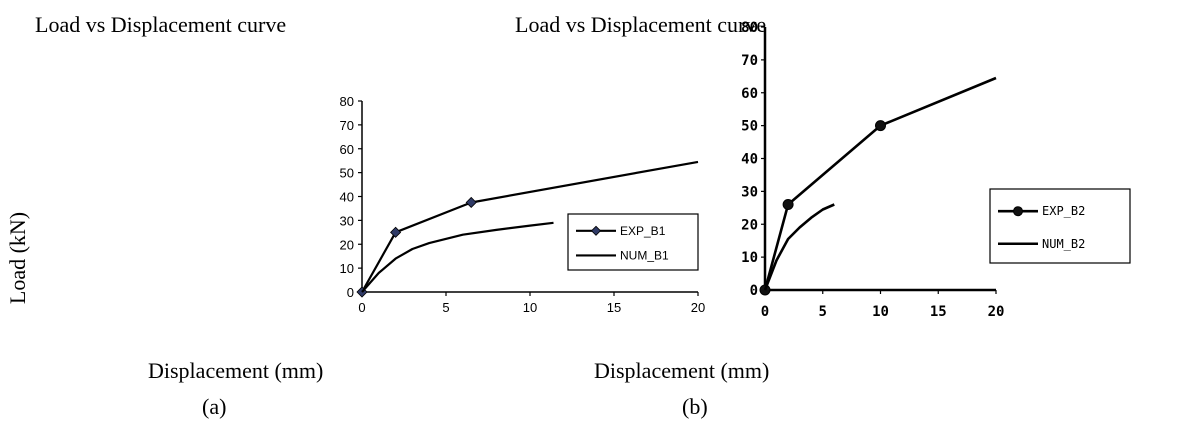 The width and height of the screenshot is (1178, 423). What do you see at coordinates (749, 192) in the screenshot?
I see `chart-b-y-tick-label: 30` at bounding box center [749, 192].